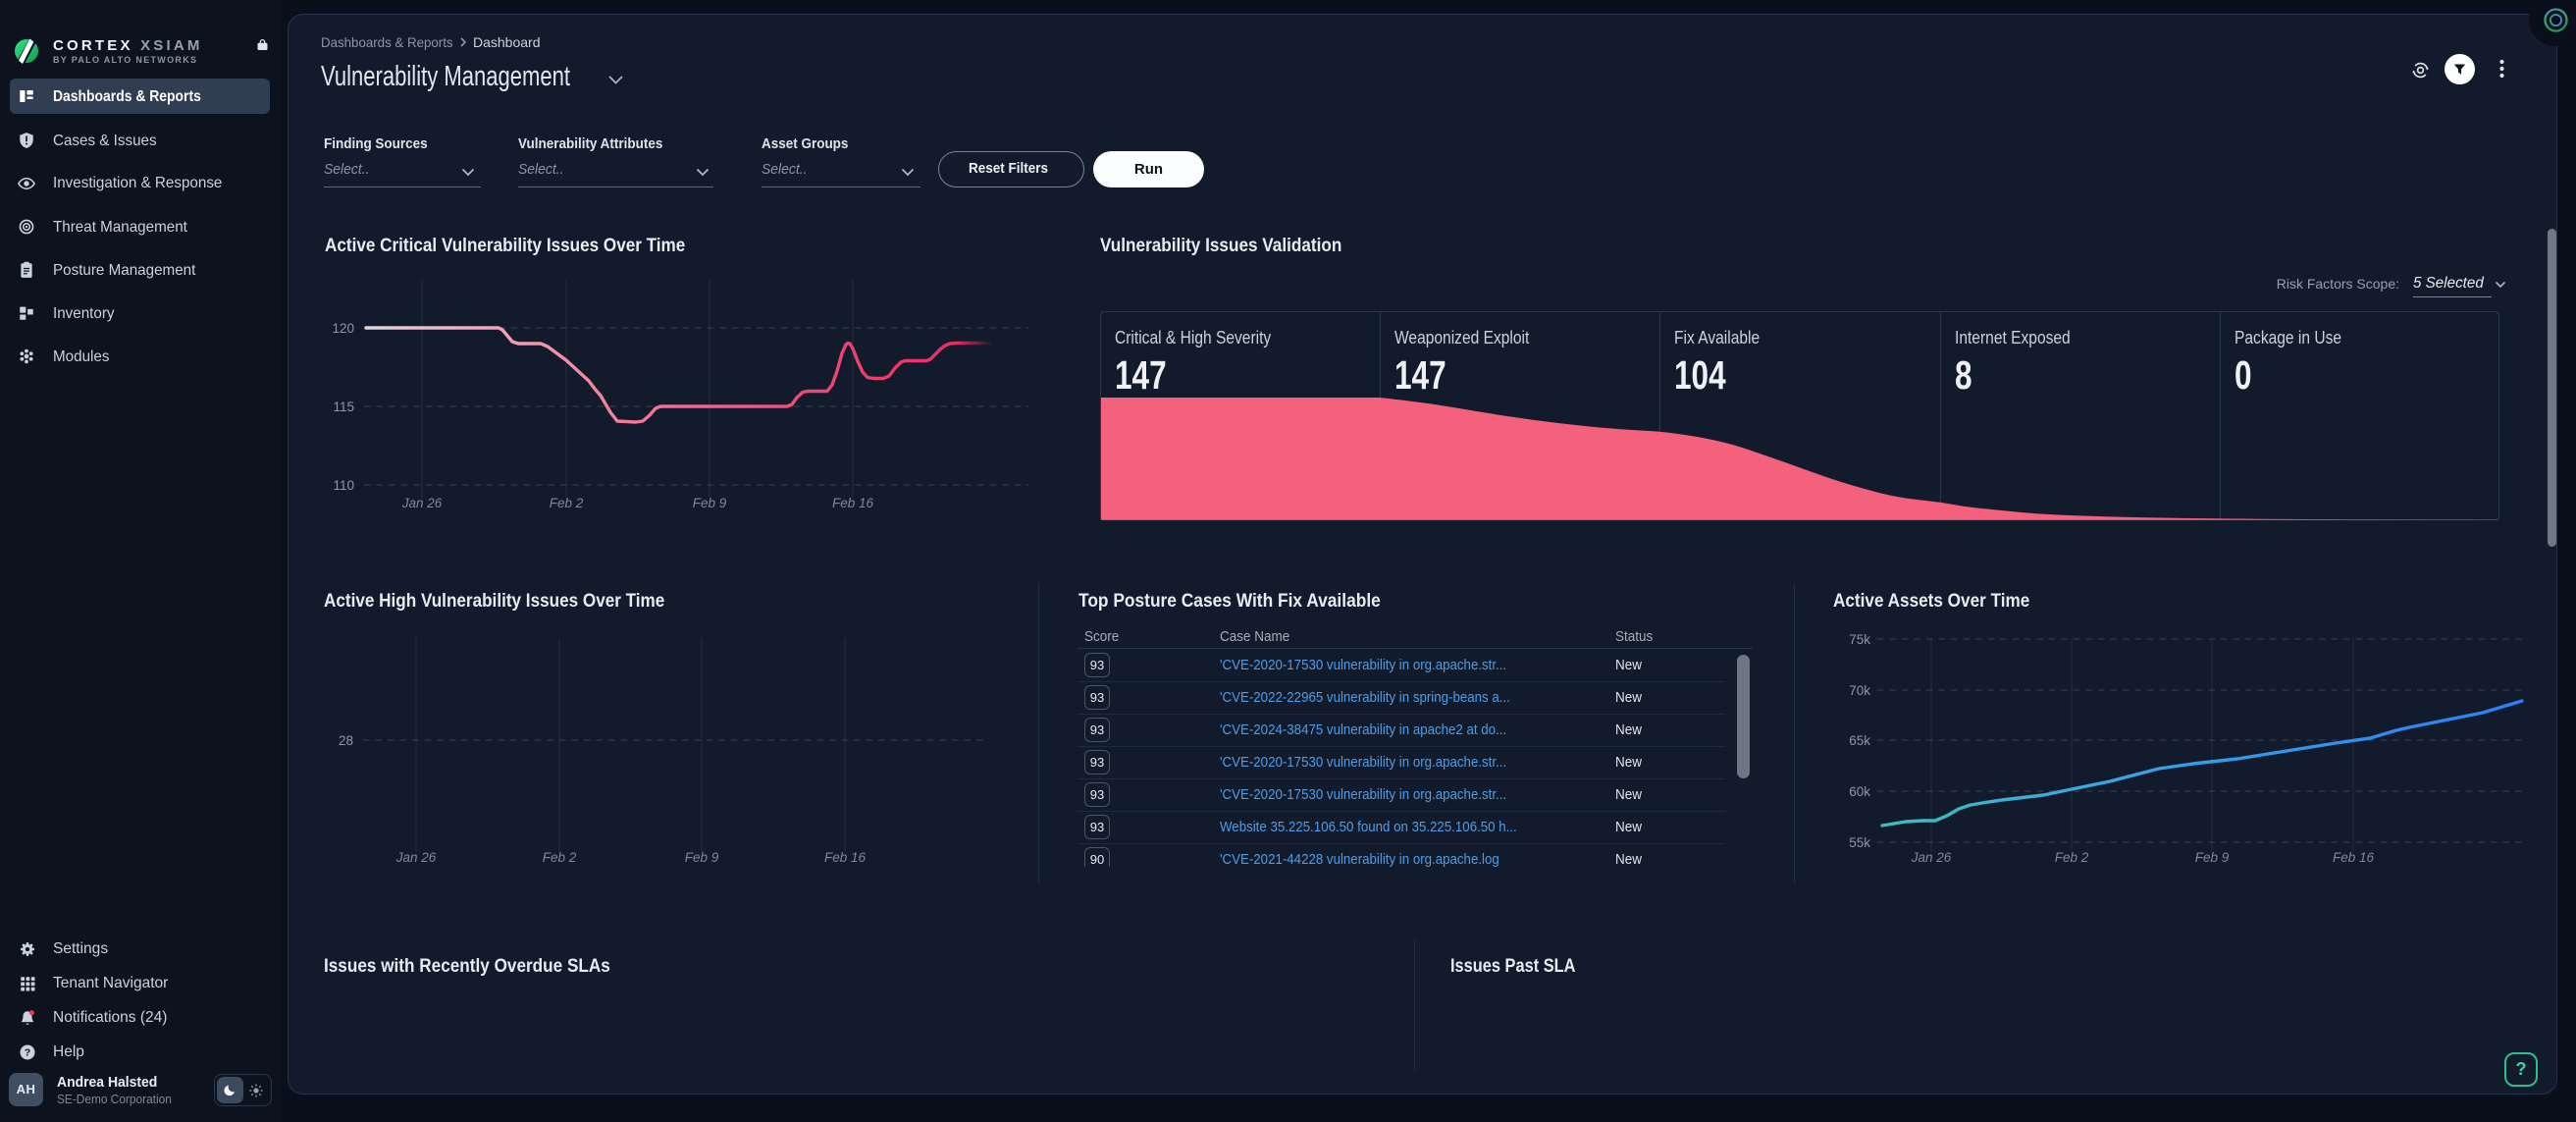  What do you see at coordinates (343, 328) in the screenshot?
I see `svg-text: 120` at bounding box center [343, 328].